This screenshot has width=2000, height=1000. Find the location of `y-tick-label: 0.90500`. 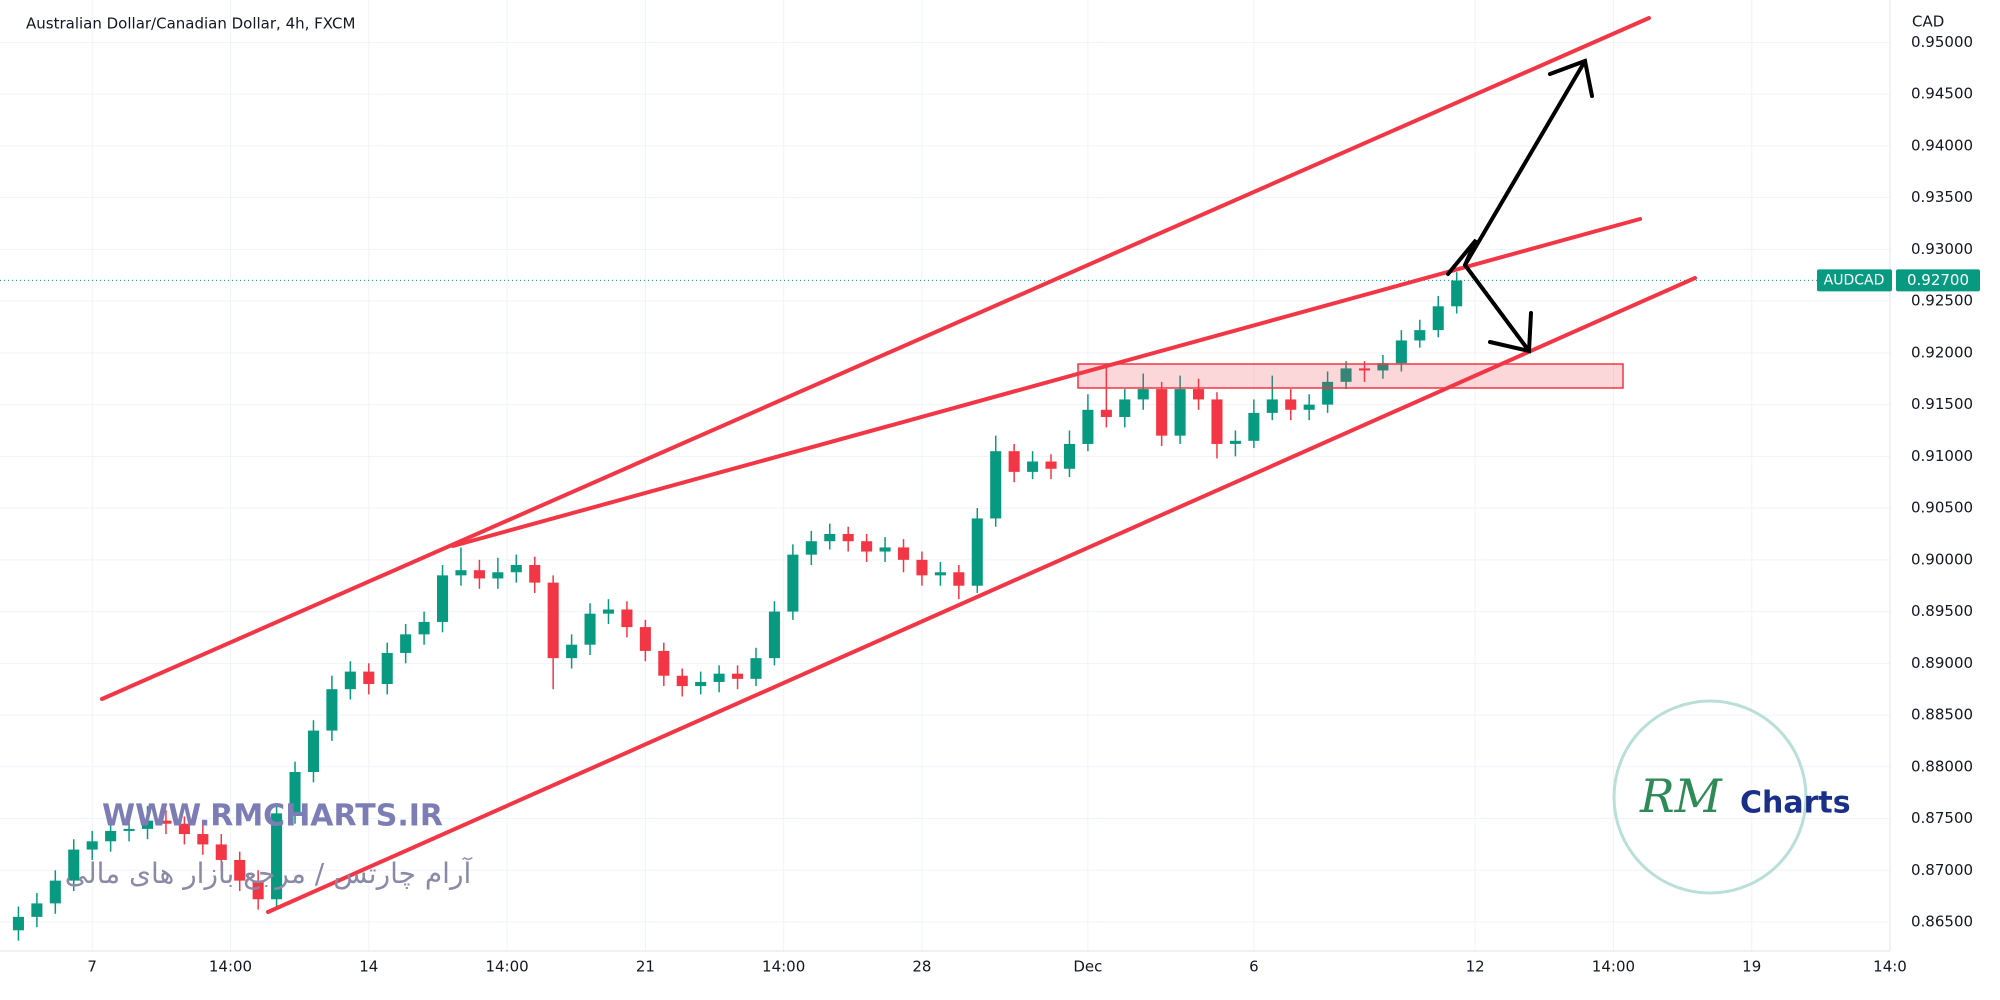

y-tick-label: 0.90500 is located at coordinates (1942, 508).